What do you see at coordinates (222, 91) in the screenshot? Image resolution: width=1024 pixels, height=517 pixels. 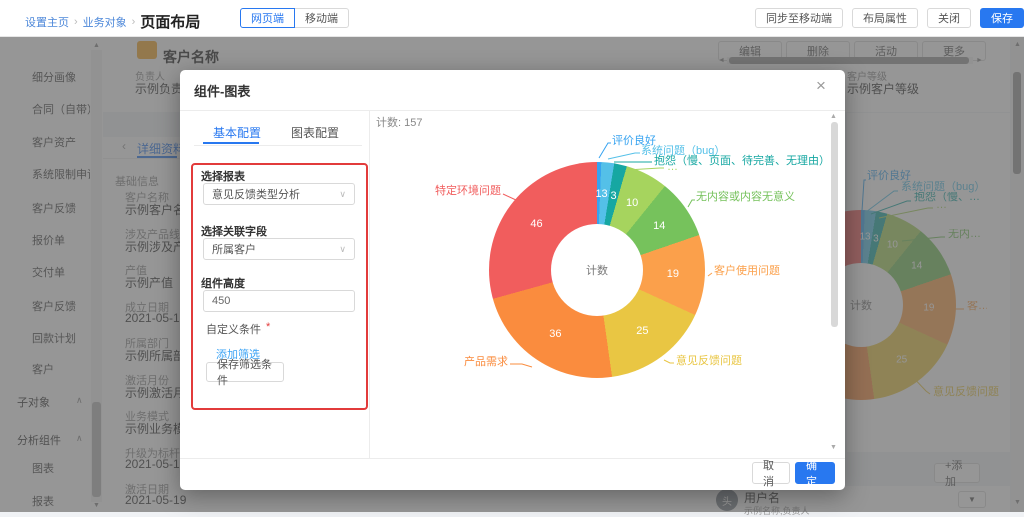 I see `modal-title: 组件-图表` at bounding box center [222, 91].